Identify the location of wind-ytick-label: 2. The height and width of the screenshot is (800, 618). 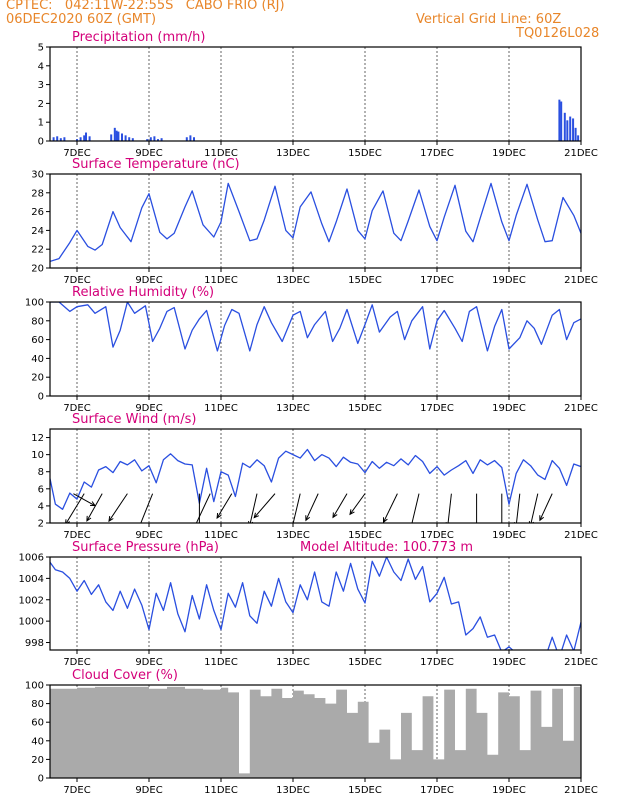
(41, 524).